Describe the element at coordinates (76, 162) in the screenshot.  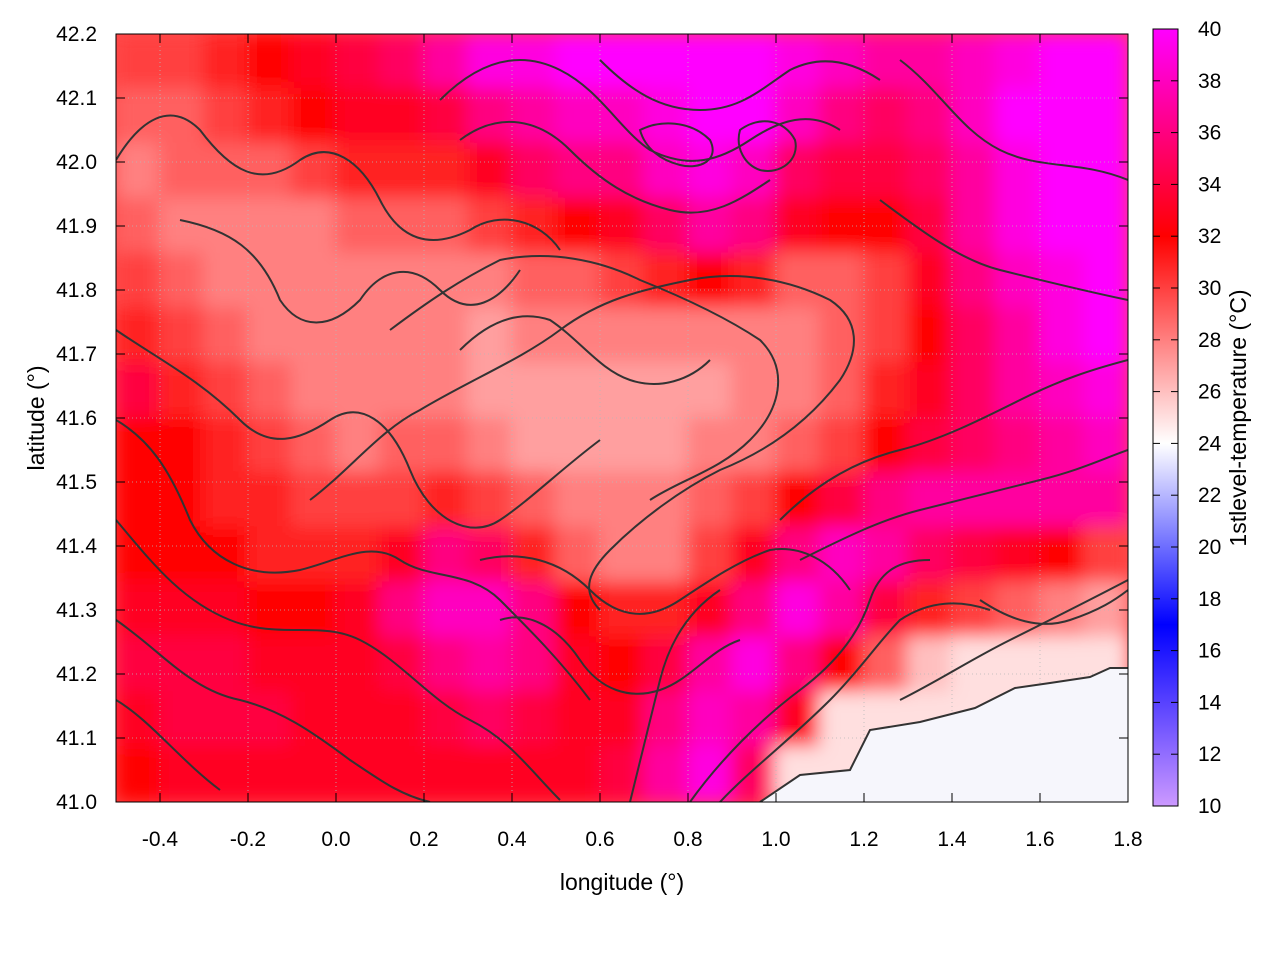
I see `y-tick-label: 42.0` at that location.